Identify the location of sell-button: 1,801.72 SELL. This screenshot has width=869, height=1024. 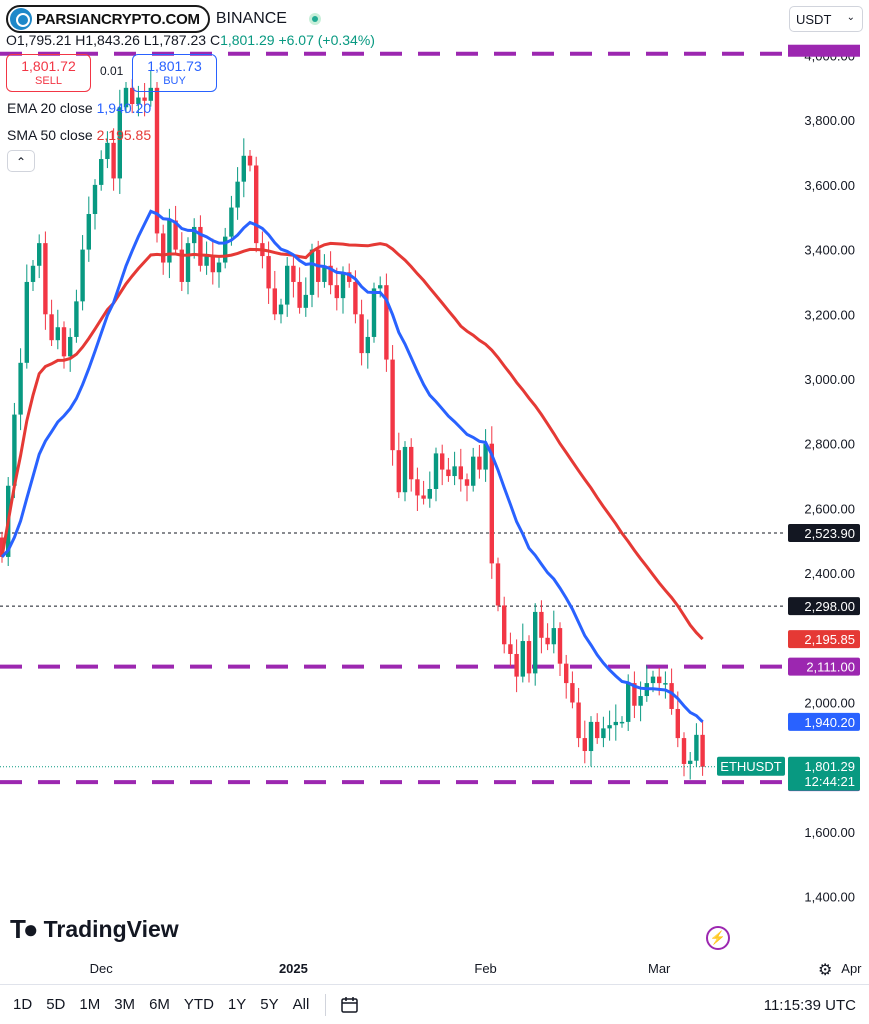
(48, 73).